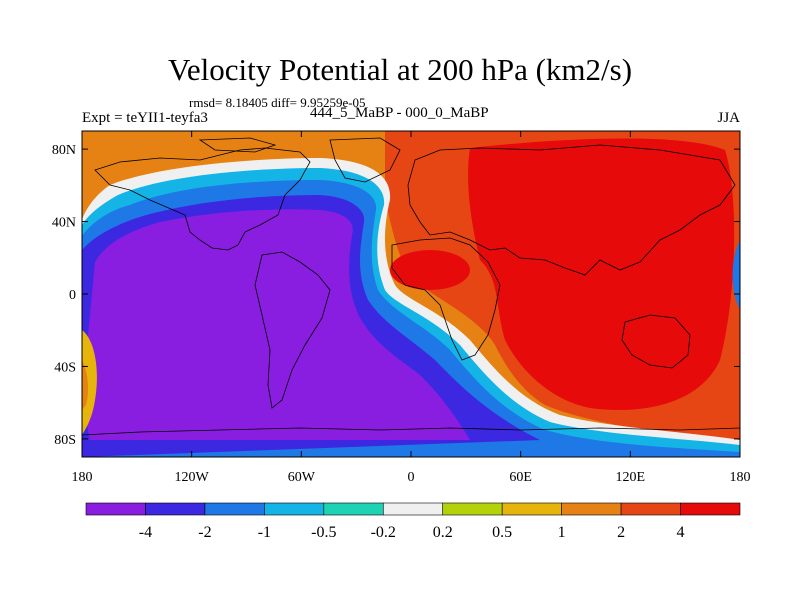 The width and height of the screenshot is (800, 600). What do you see at coordinates (411, 477) in the screenshot?
I see `lon-tick-label: 0` at bounding box center [411, 477].